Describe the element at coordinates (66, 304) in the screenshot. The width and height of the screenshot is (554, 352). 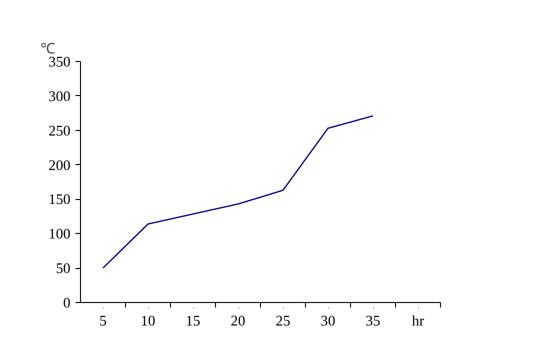
I see `y-tick-label: 0` at that location.